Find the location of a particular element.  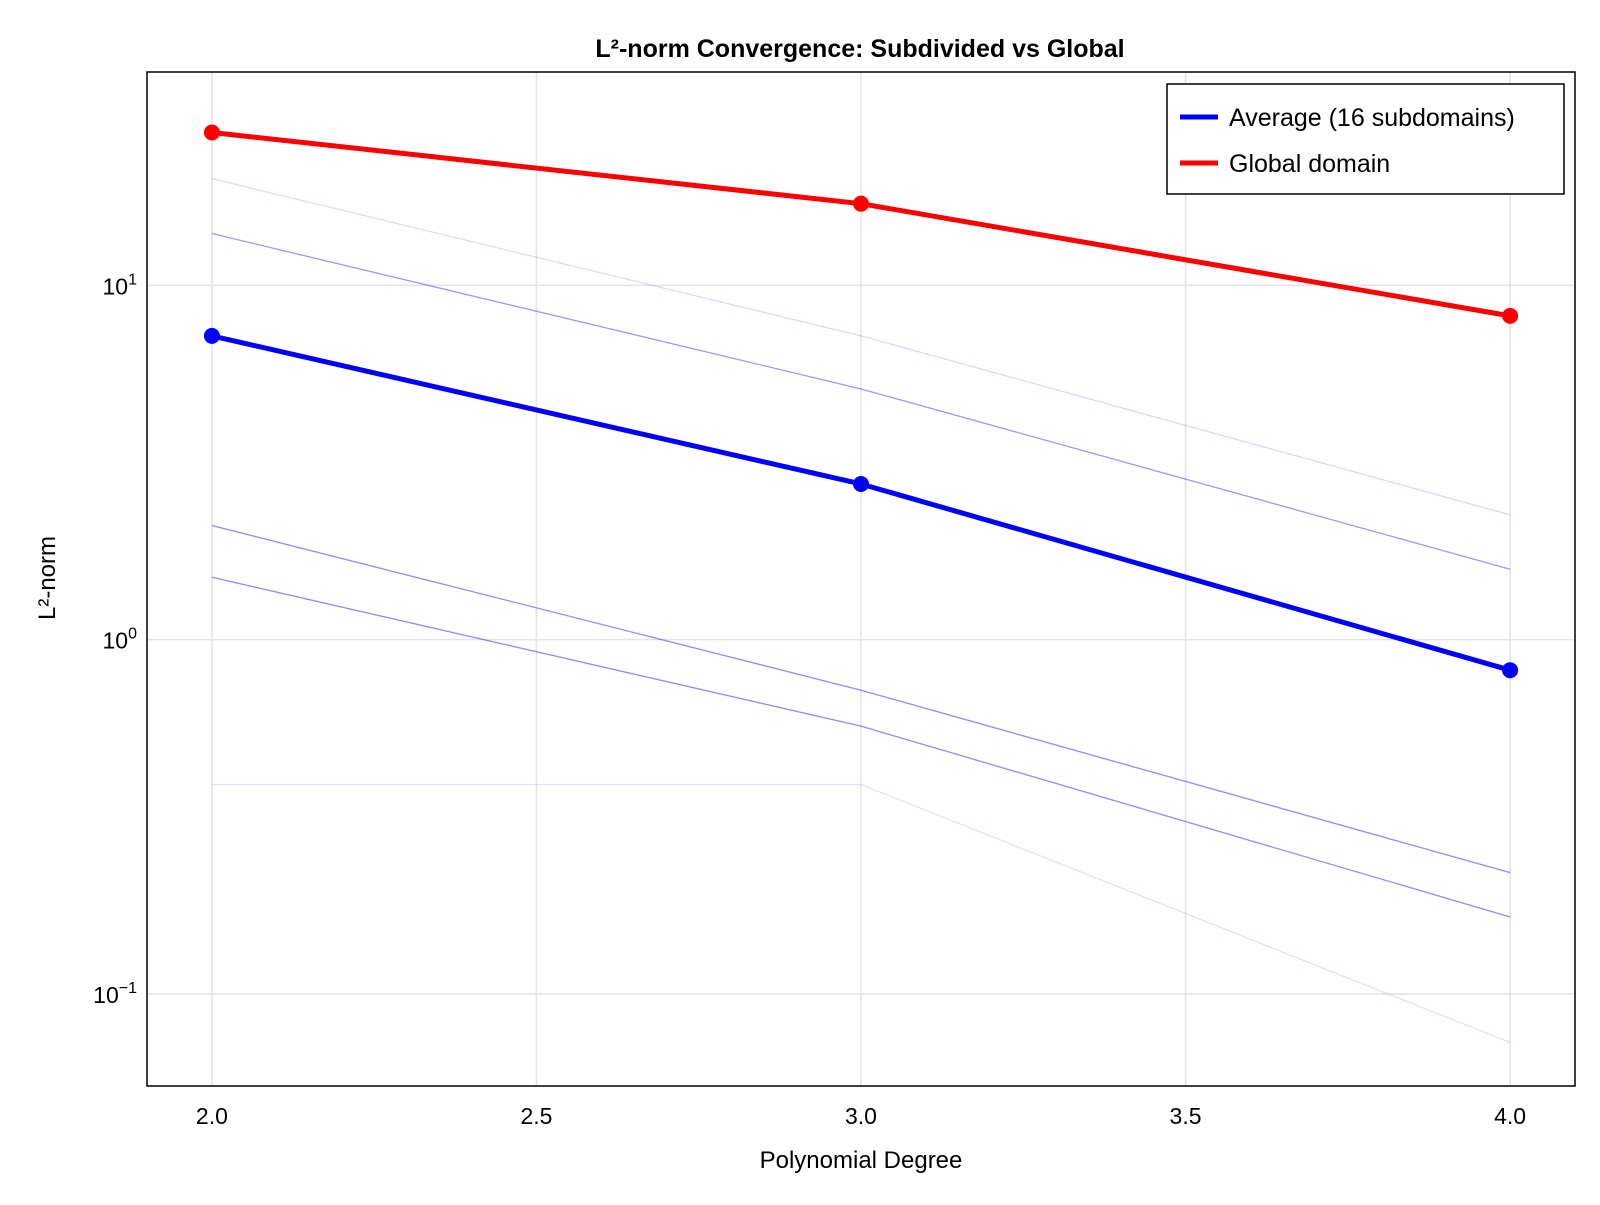

y-tick-exponent: 0 is located at coordinates (132, 634).